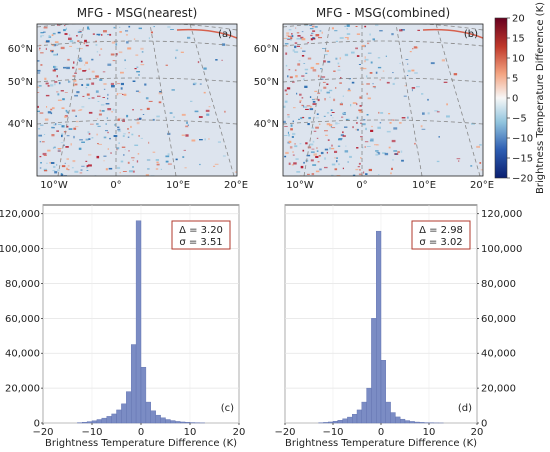 The width and height of the screenshot is (550, 452). Describe the element at coordinates (499, 319) in the screenshot. I see `hist-d-y-ticks: 0 20,000 40,000 60,000 80,000 100,000 120,000` at that location.